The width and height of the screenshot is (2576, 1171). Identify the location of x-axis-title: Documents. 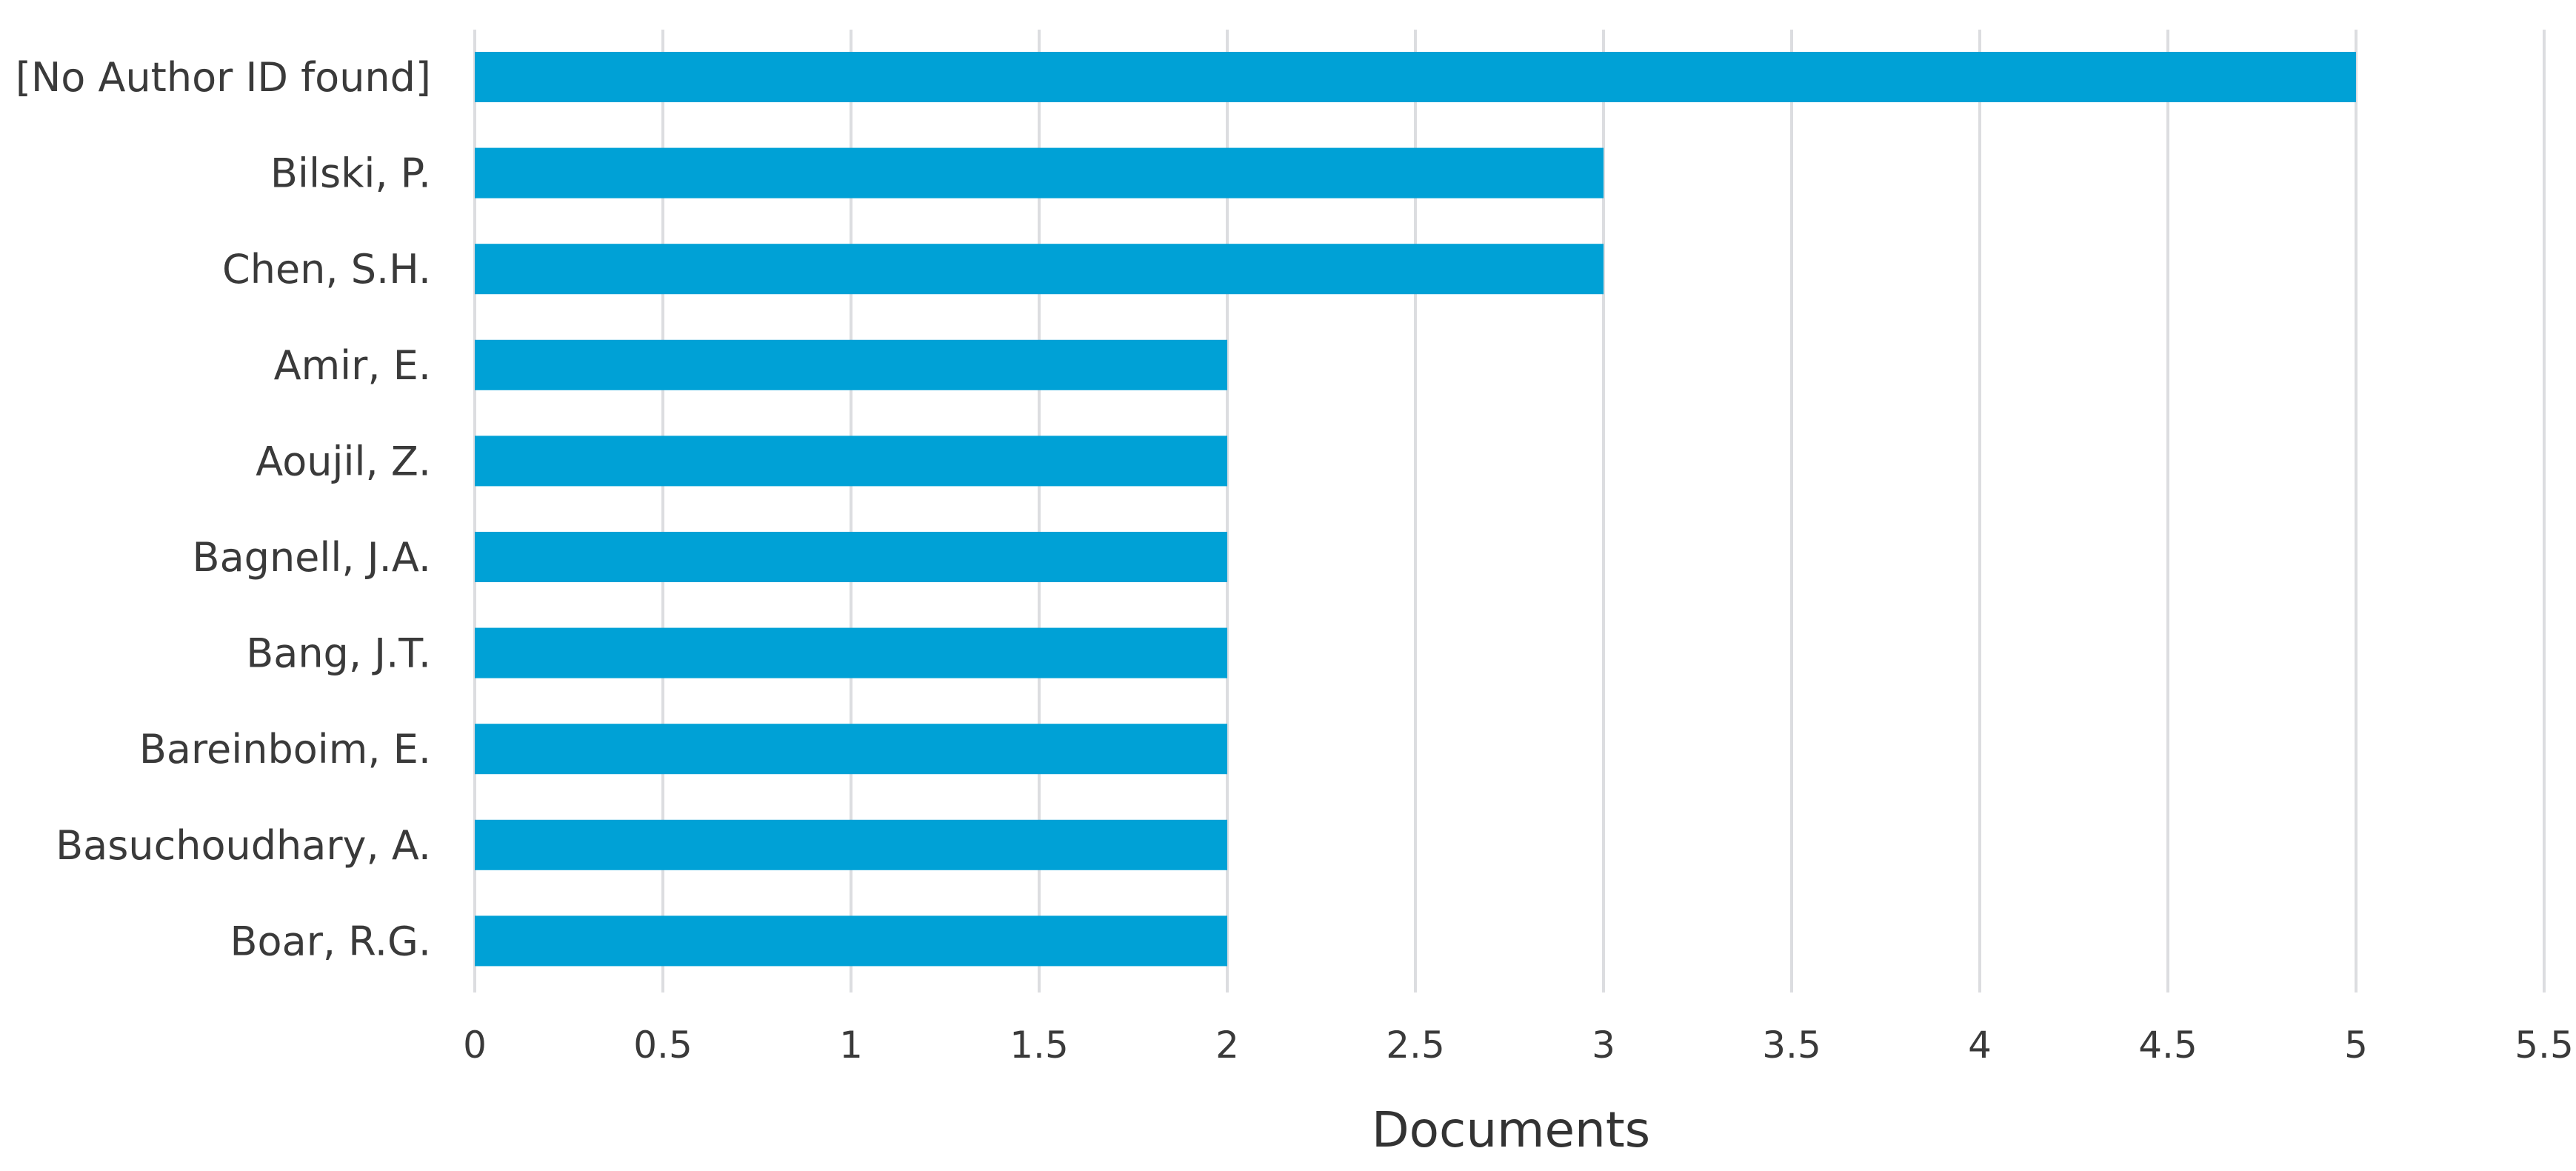
(1511, 1130).